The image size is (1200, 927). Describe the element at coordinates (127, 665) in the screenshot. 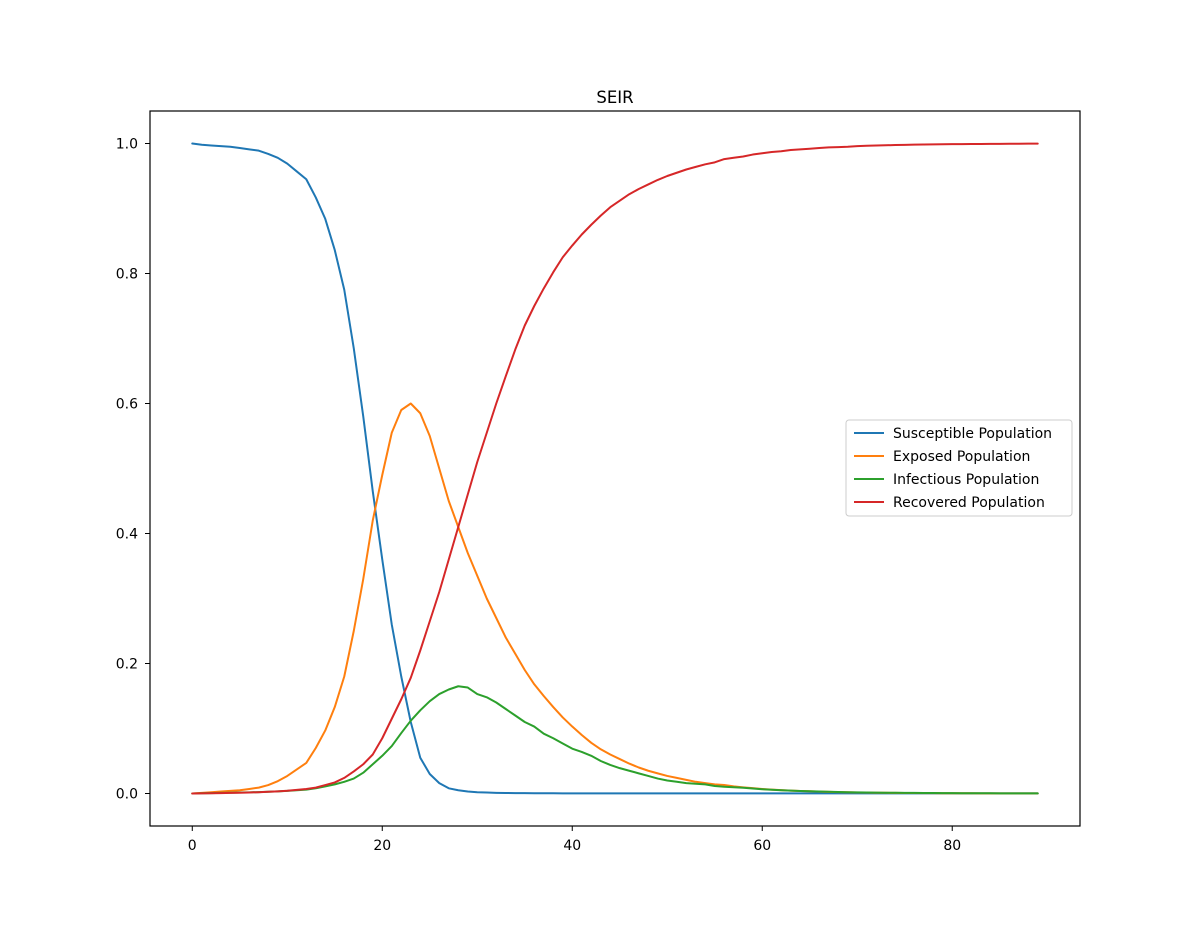

I see `y-tick-label: 0.2` at that location.